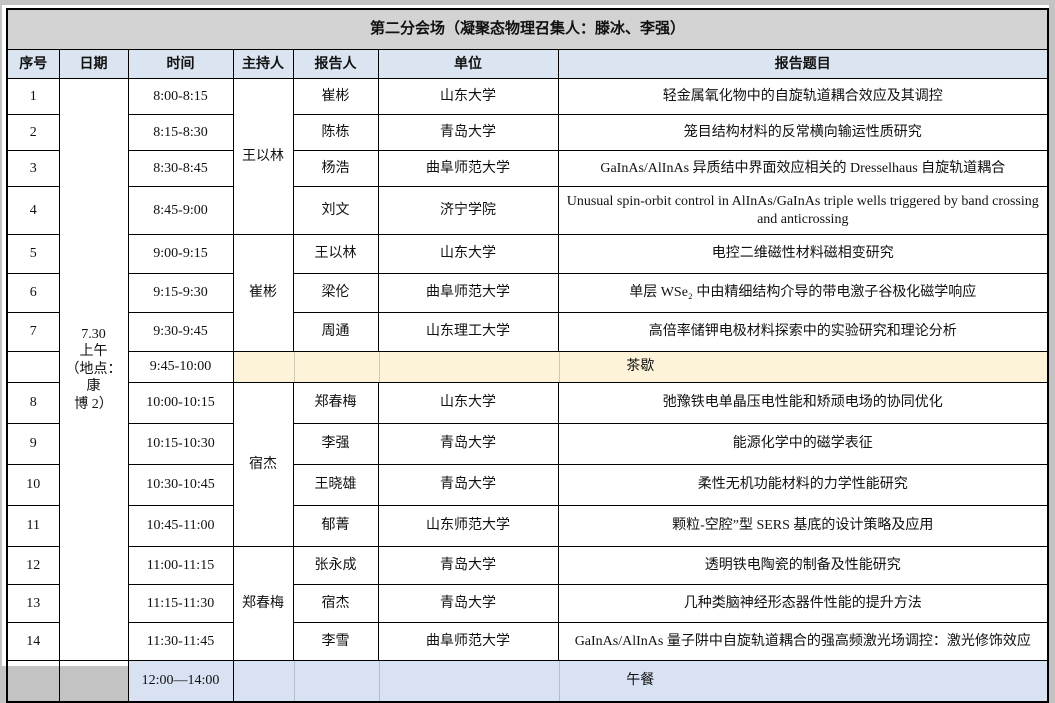 This screenshot has width=1055, height=703. What do you see at coordinates (803, 132) in the screenshot?
I see `talk-title-cell: 笼目结构材料的反常横向输运性质研究` at bounding box center [803, 132].